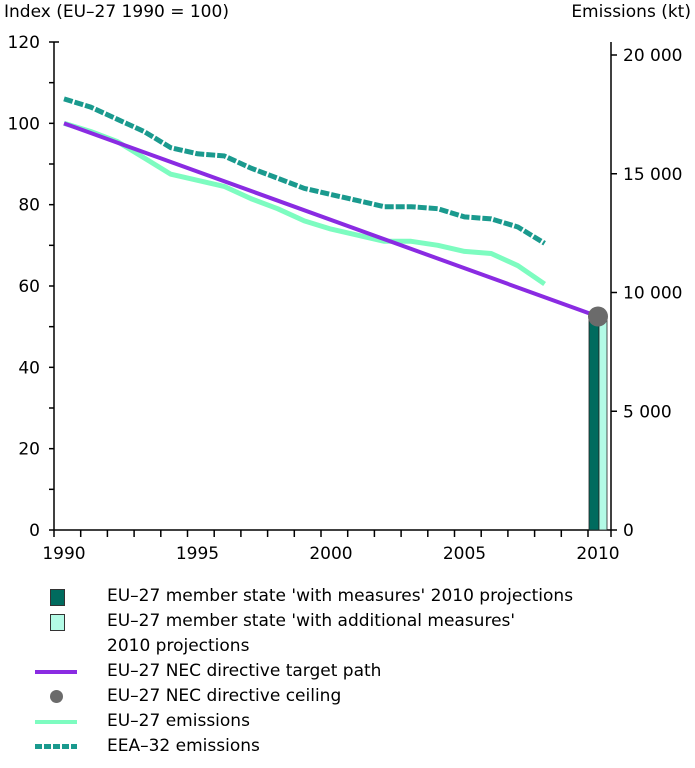 The height and width of the screenshot is (768, 695). I want to click on ceiling-point, so click(598, 316).